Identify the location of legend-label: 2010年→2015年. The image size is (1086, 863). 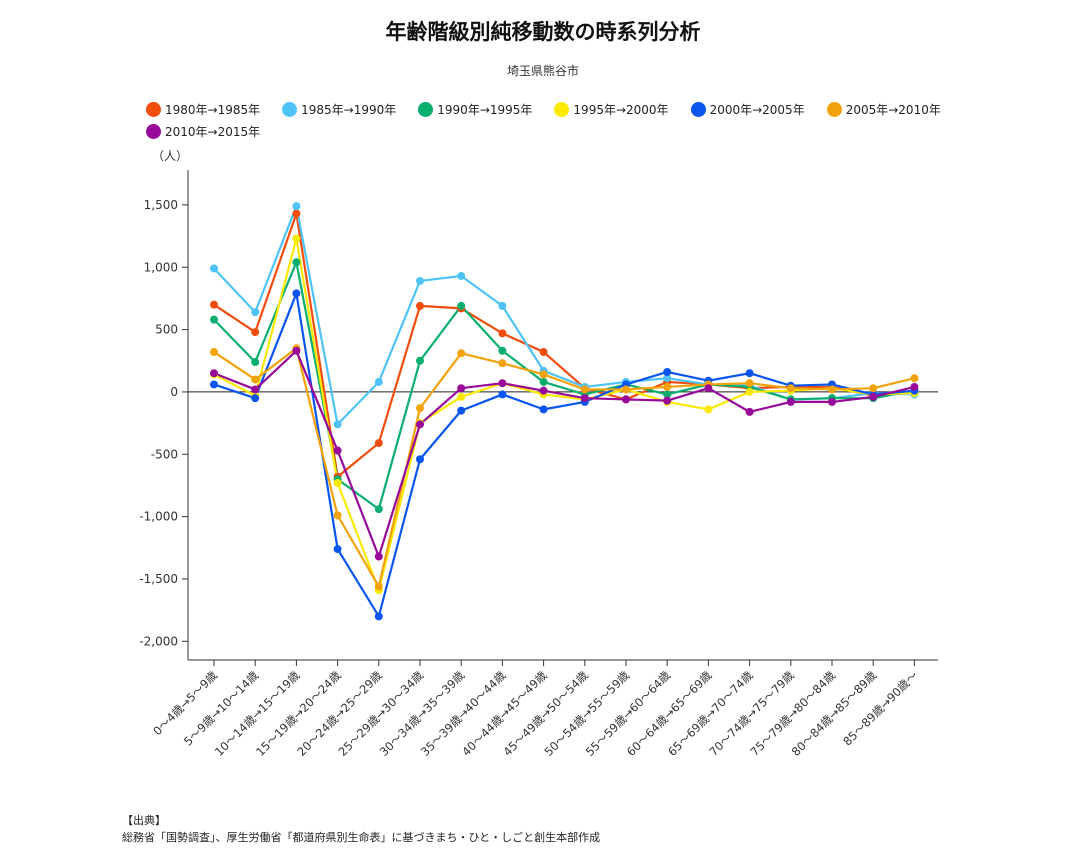
(213, 131).